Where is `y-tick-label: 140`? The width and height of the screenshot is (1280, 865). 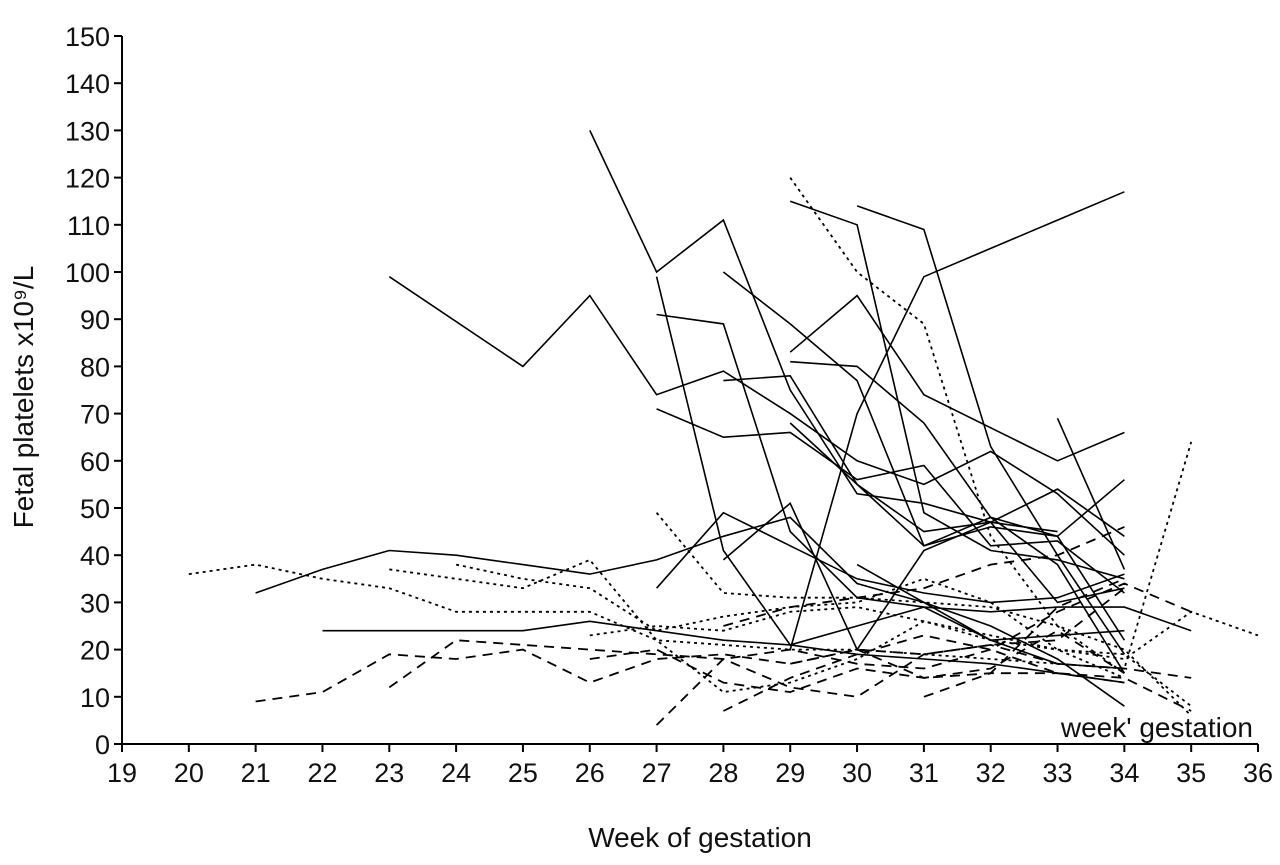 y-tick-label: 140 is located at coordinates (87, 84).